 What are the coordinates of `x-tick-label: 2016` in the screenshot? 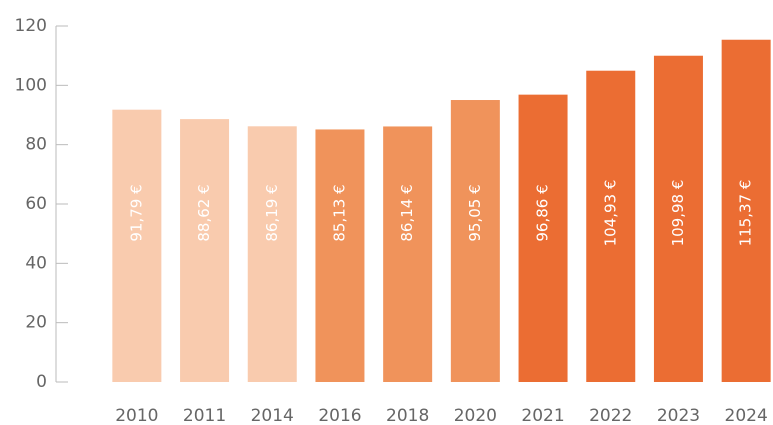 It's located at (339, 415).